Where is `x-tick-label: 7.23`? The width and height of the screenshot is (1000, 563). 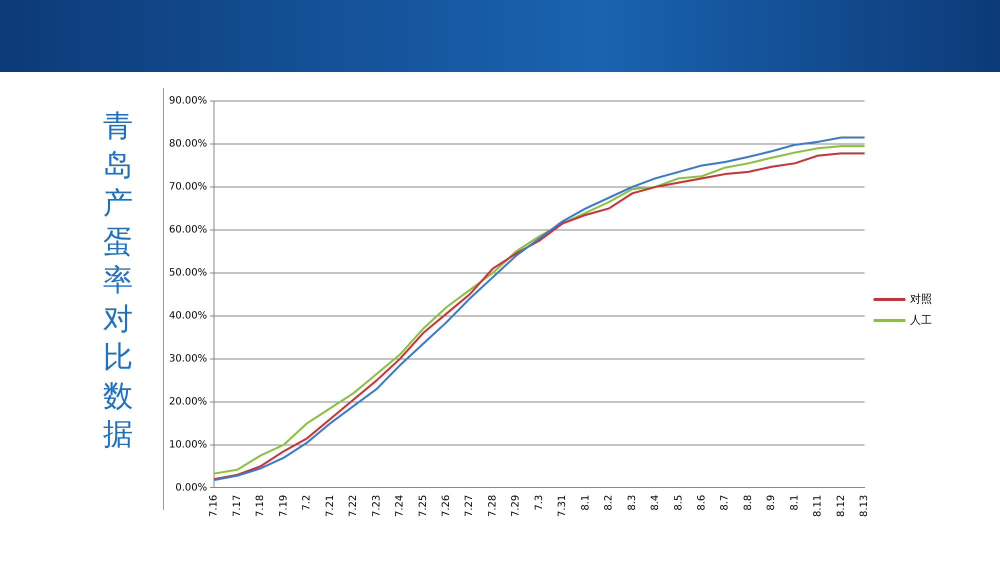 x-tick-label: 7.23 is located at coordinates (376, 505).